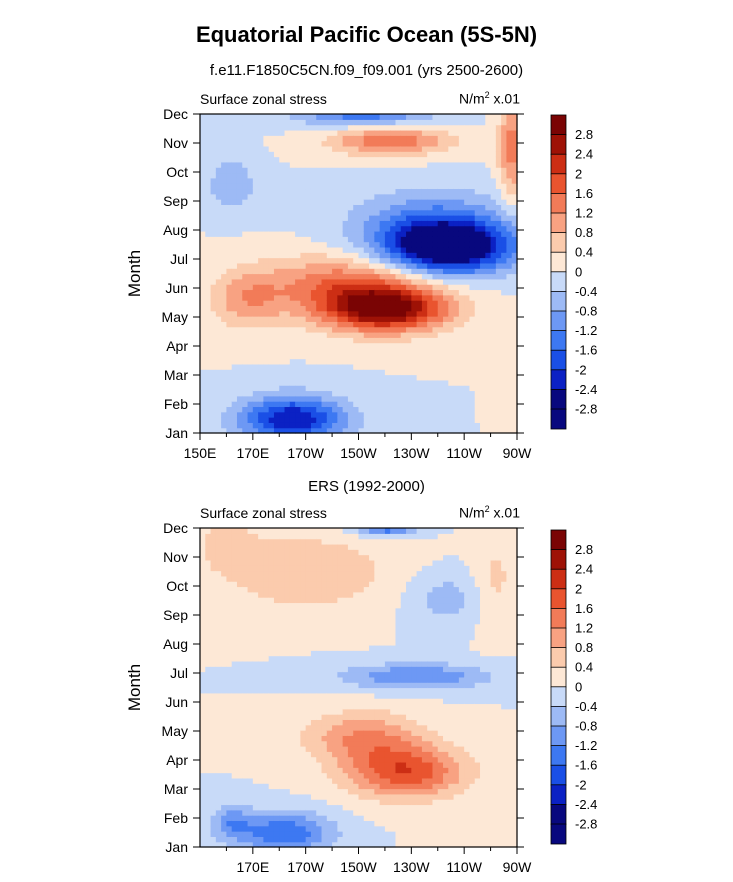 The width and height of the screenshot is (733, 882). I want to click on y-tick-label: Dec, so click(175, 114).